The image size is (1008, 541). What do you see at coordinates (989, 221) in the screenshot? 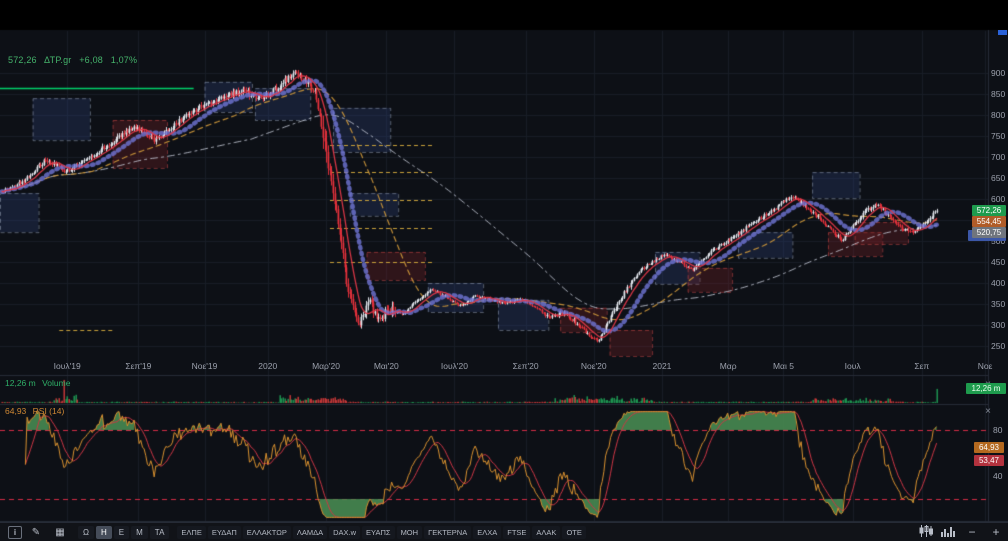
I see `ma-price-label: 554,45` at bounding box center [989, 221].